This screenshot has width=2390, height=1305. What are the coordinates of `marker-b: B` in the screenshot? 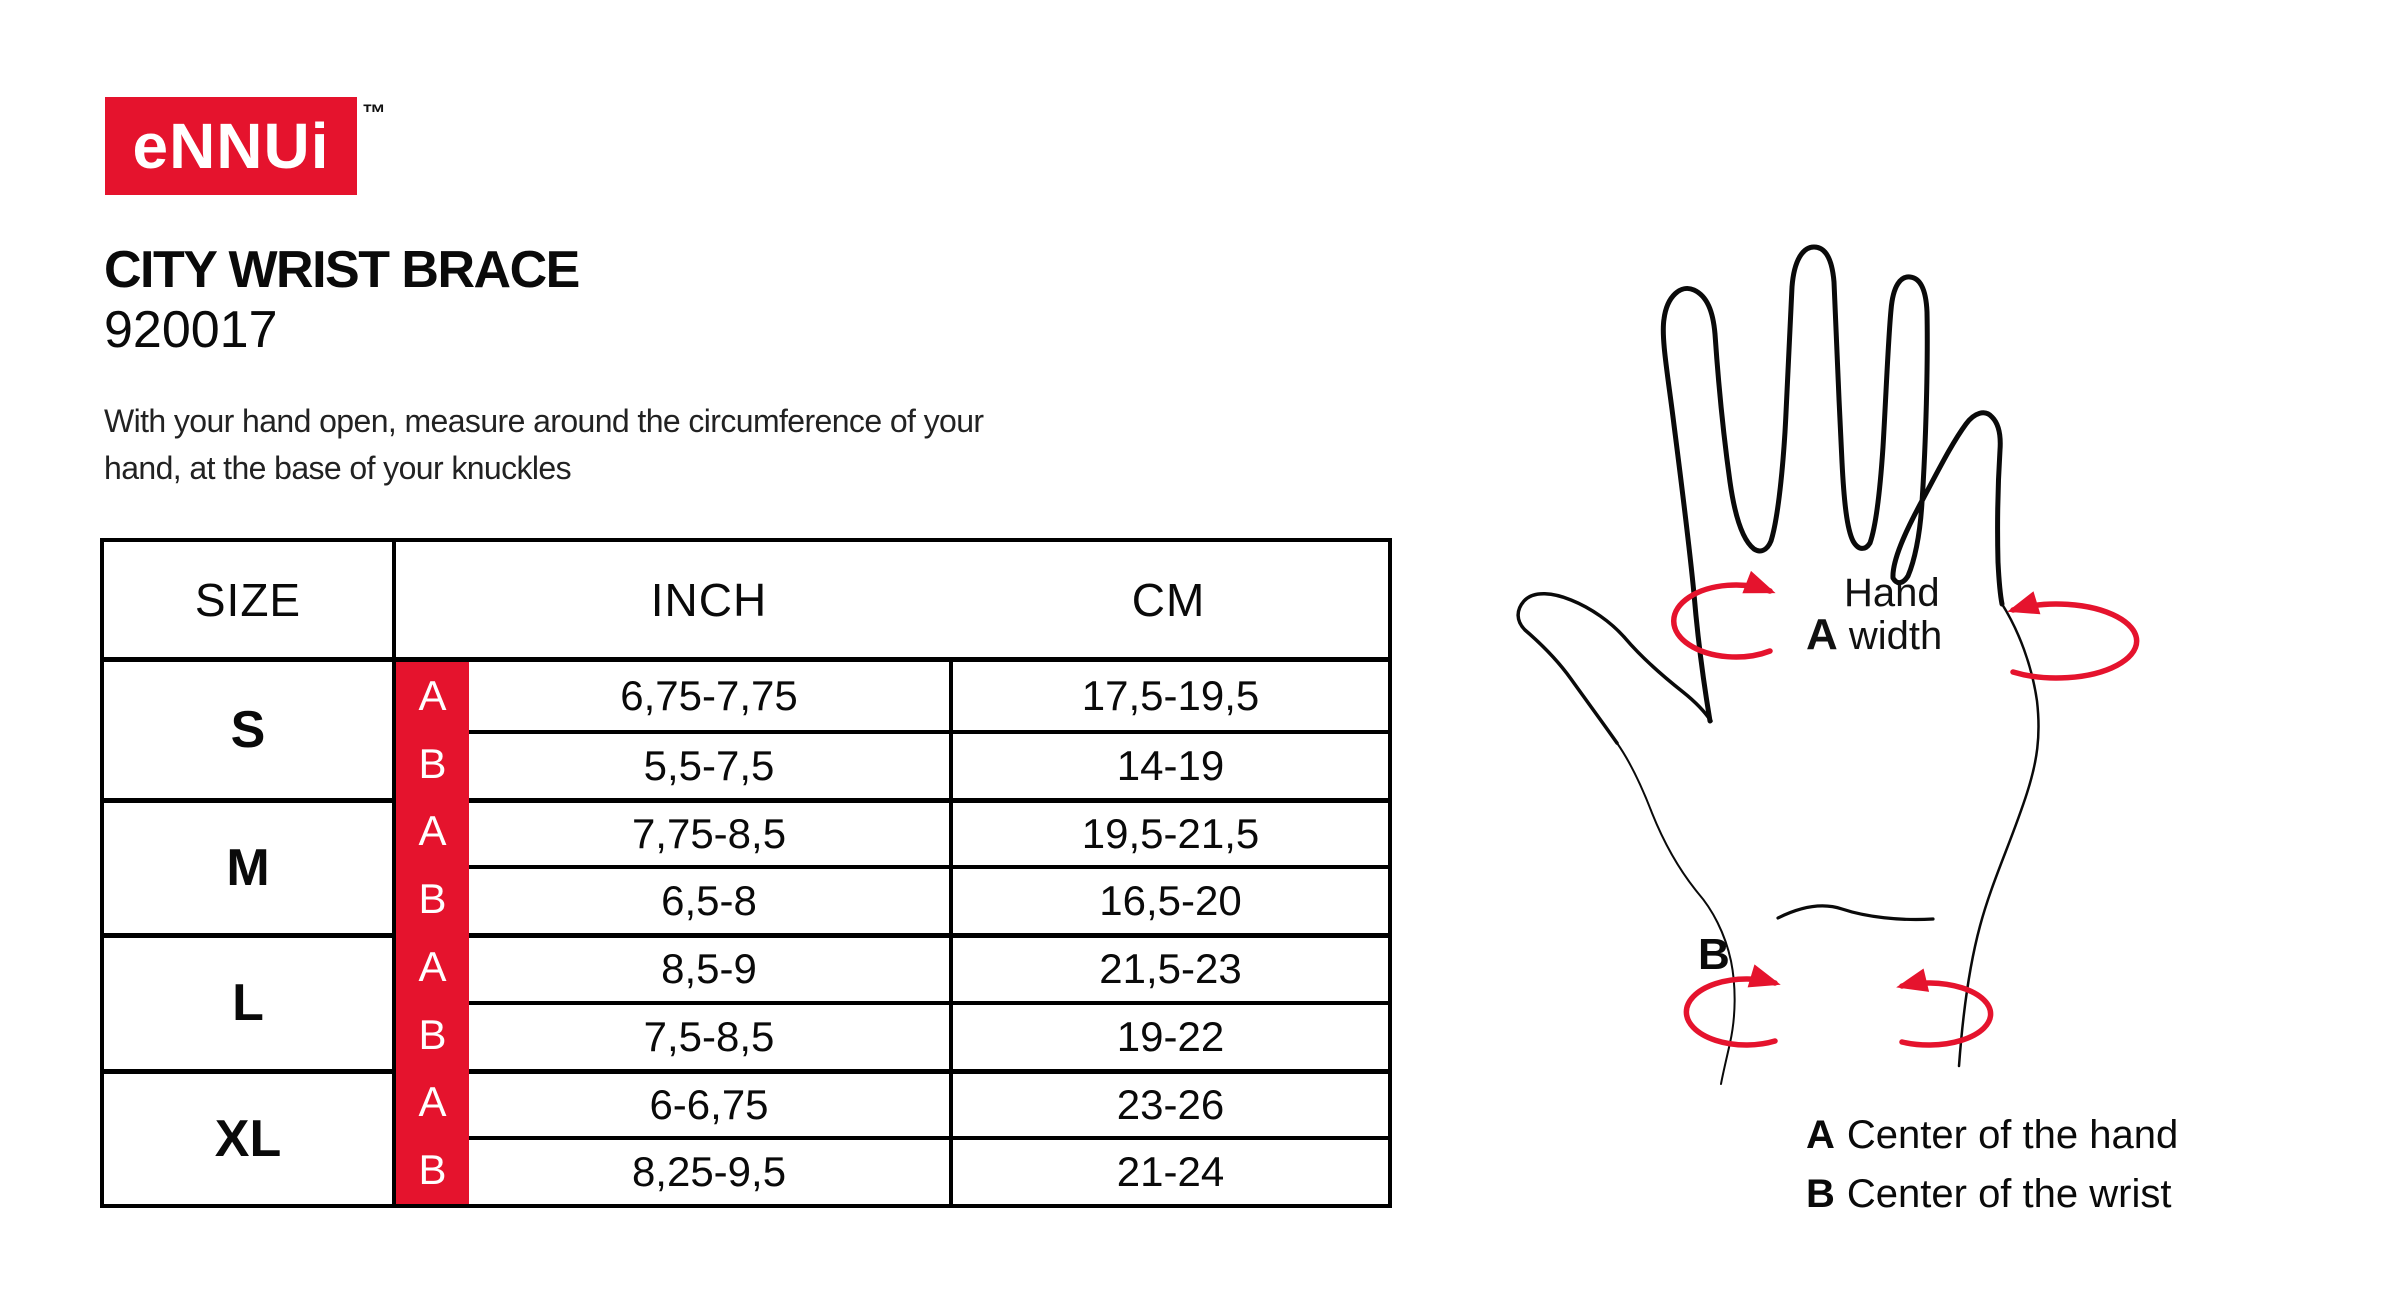 It's located at (1714, 954).